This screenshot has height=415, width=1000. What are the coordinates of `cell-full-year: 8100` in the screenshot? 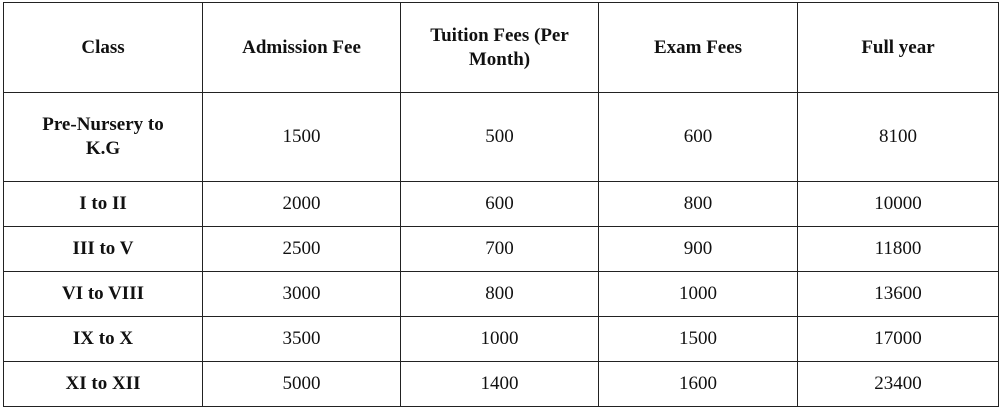 It's located at (898, 137).